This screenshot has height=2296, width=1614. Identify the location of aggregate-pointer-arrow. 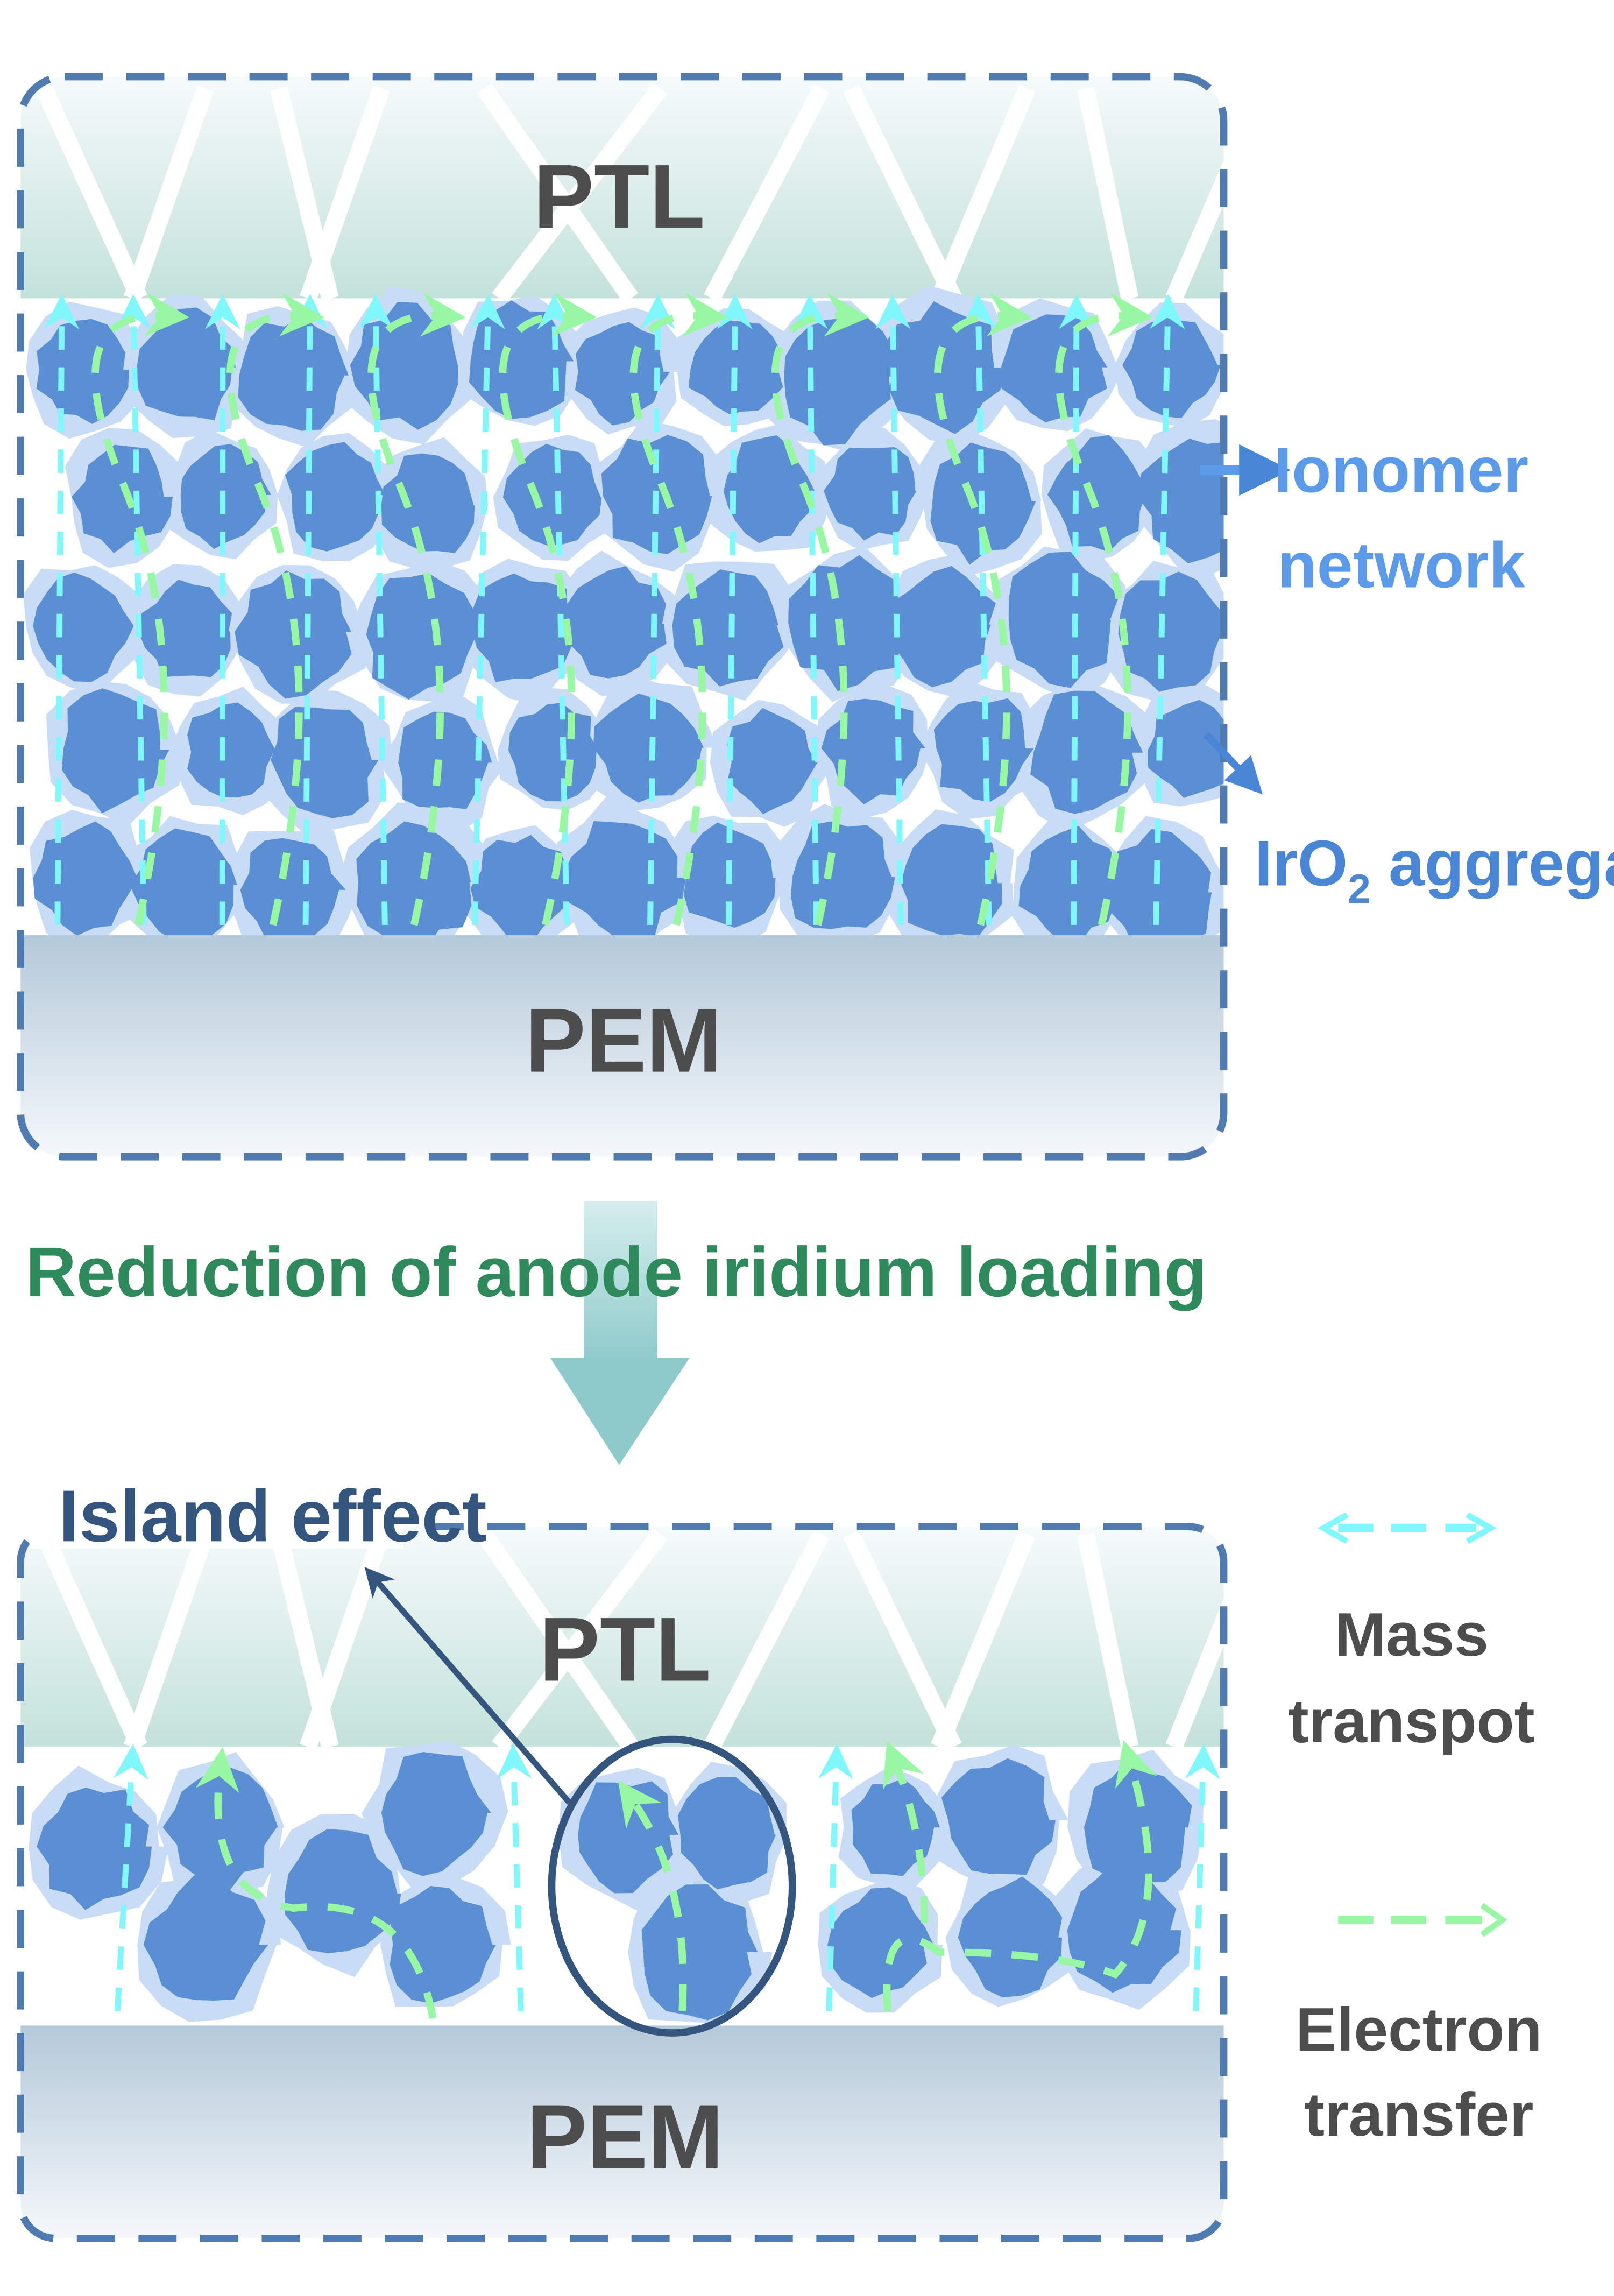
(1233, 763).